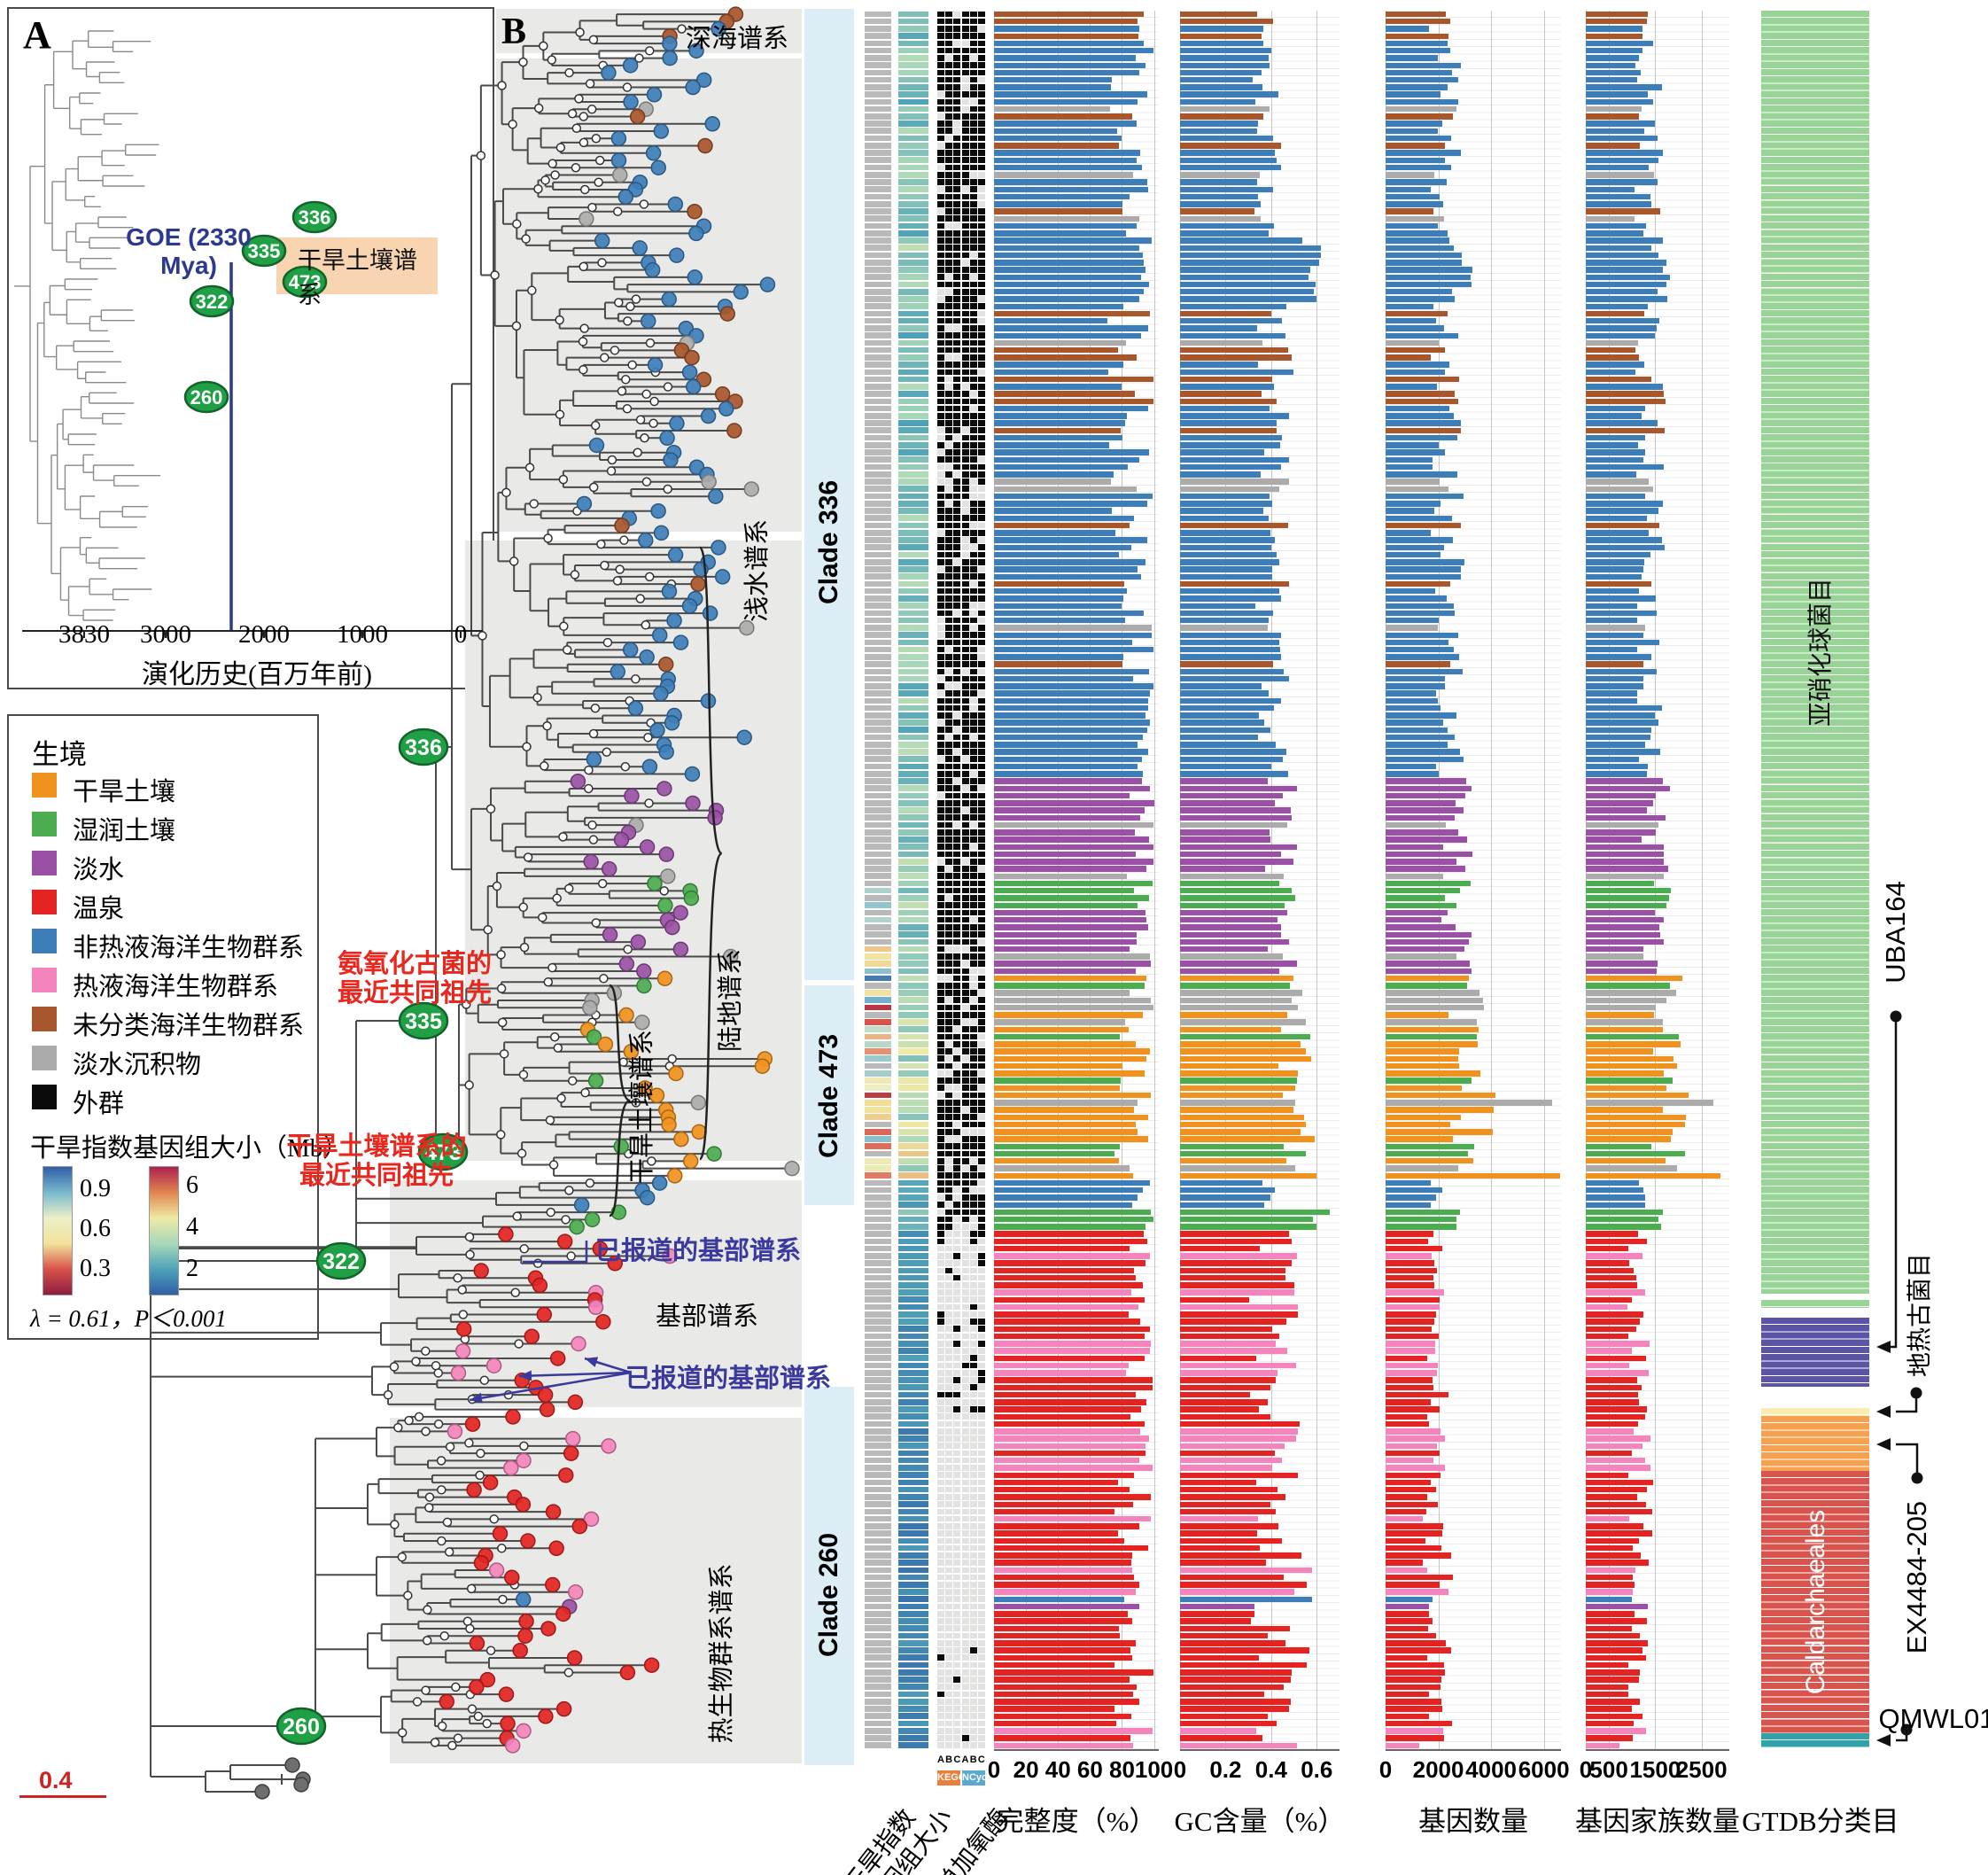  What do you see at coordinates (341, 1261) in the screenshot?
I see `node-age-badge-text: 322` at bounding box center [341, 1261].